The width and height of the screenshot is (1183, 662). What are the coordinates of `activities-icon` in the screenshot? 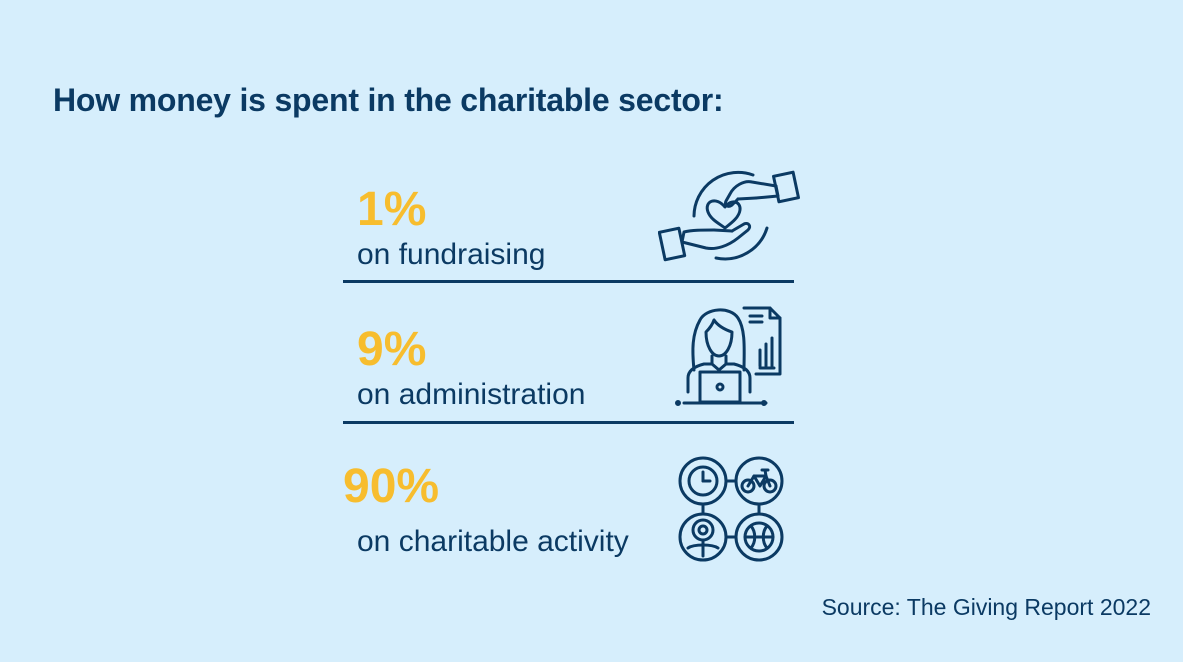 It's located at (731, 509).